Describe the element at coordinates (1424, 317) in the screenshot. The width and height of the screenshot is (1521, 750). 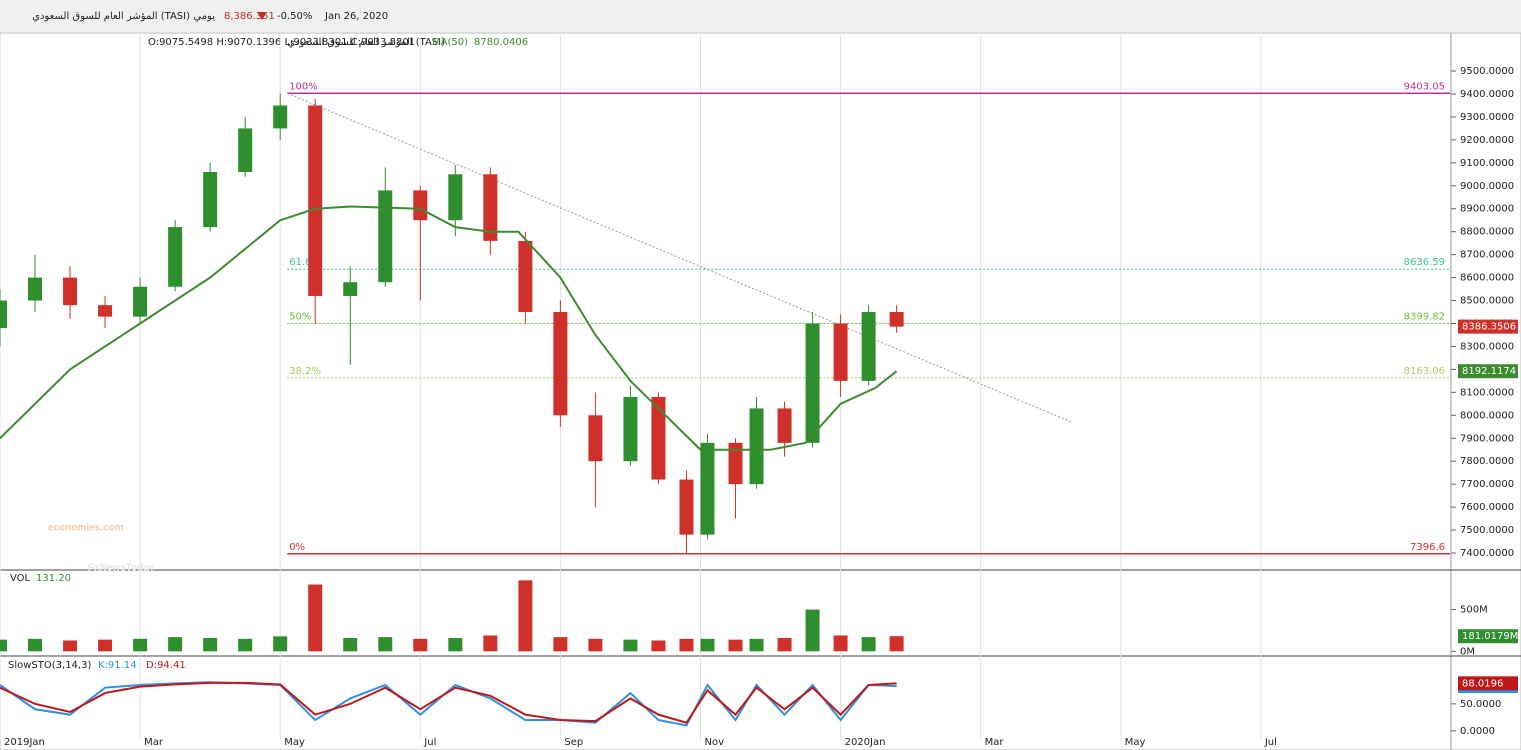
I see `fib-value: 8399.82` at that location.